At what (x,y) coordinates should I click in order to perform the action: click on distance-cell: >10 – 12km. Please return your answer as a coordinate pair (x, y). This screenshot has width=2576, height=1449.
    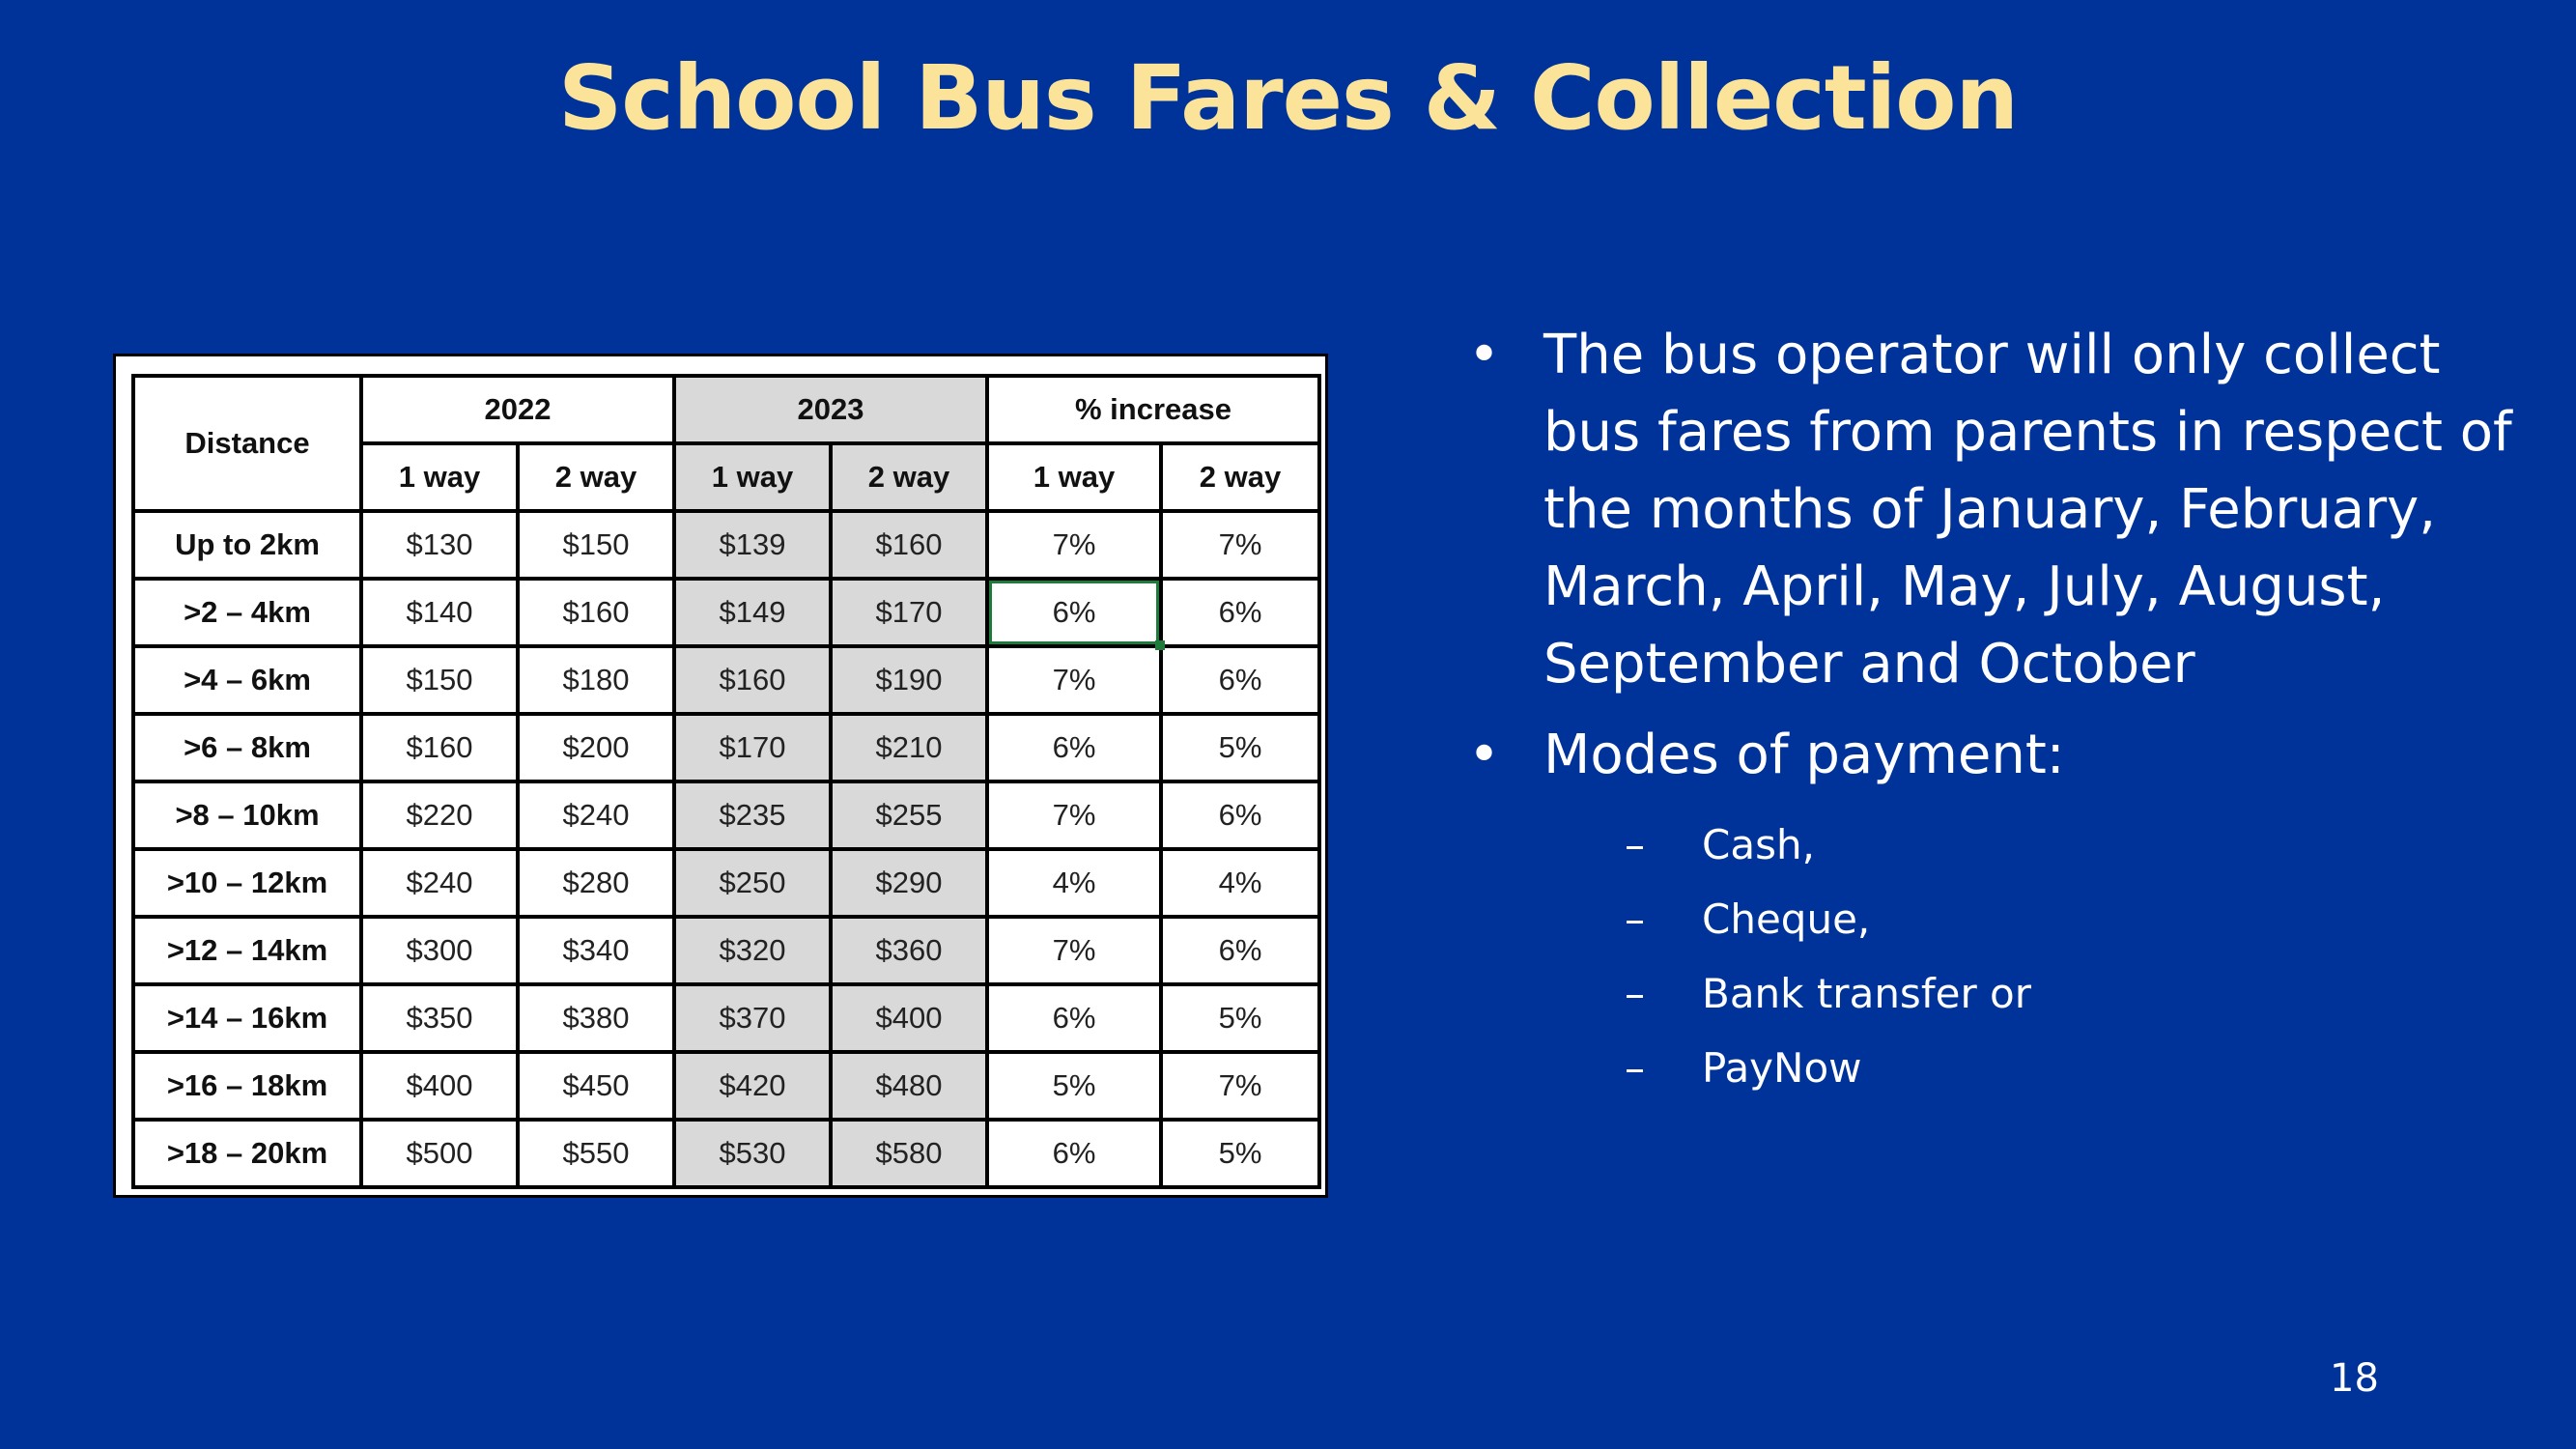
    Looking at the image, I should click on (247, 883).